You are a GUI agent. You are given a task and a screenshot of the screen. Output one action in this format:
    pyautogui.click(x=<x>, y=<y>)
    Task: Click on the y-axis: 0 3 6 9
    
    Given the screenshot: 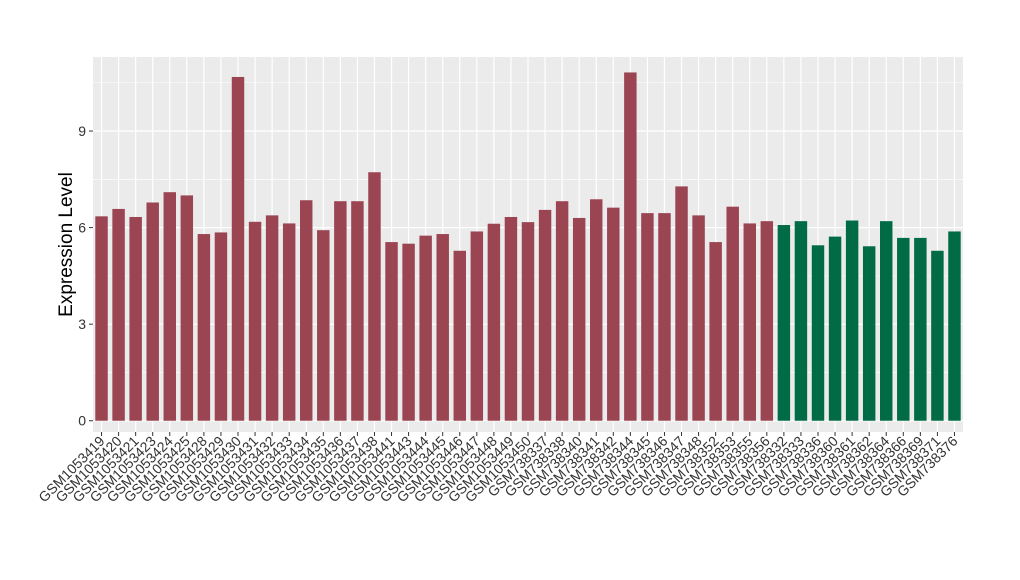 What is the action you would take?
    pyautogui.click(x=85, y=276)
    